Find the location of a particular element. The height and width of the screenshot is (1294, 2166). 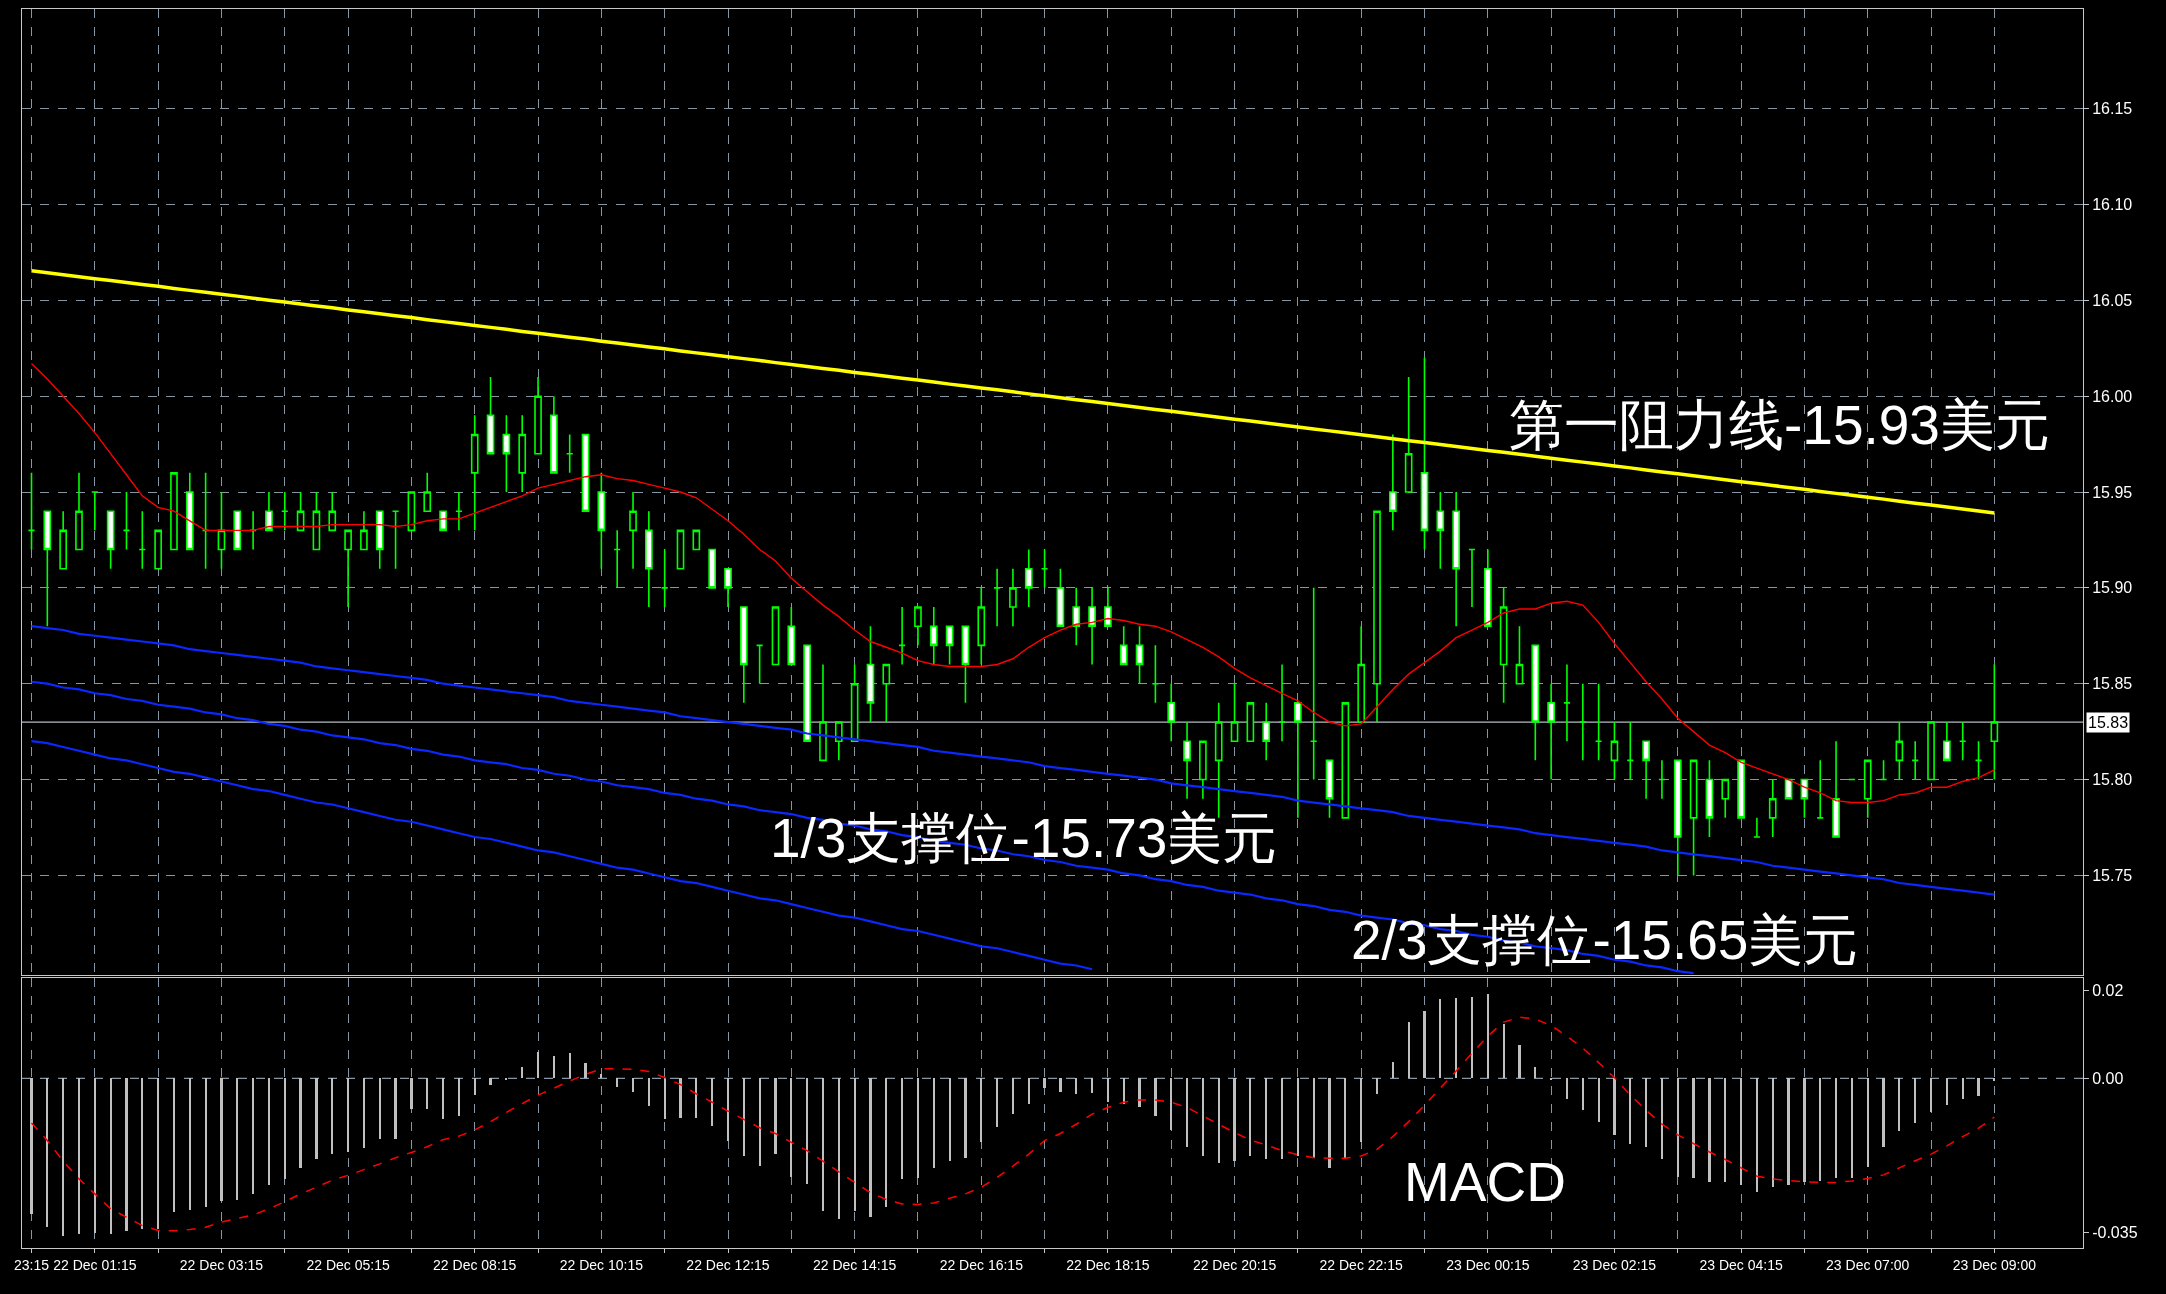

y-tick-label: 15.80 is located at coordinates (2112, 780).